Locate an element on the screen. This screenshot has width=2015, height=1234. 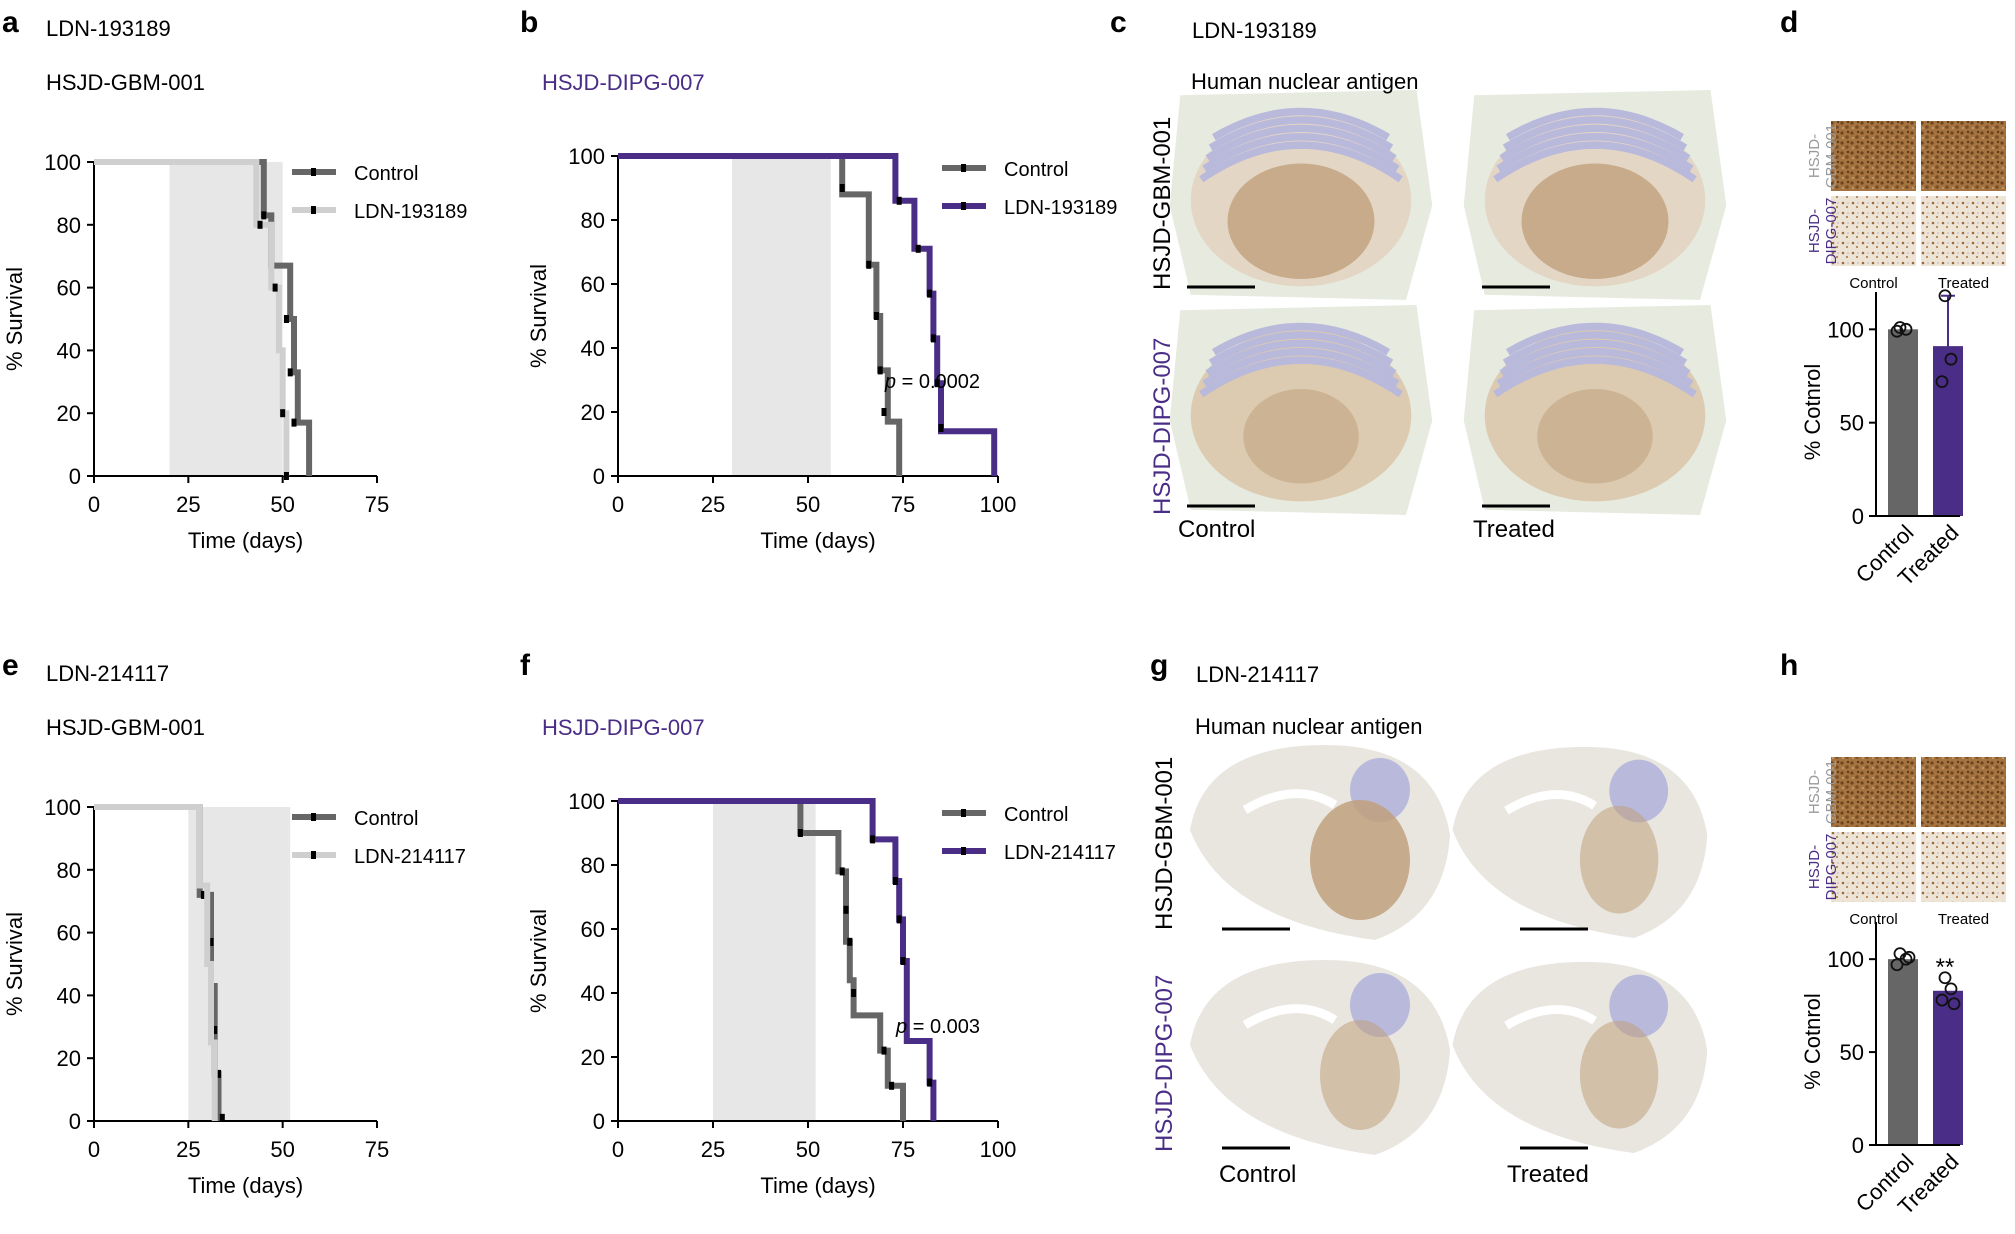
ventricle is located at coordinates (1290, 1016).